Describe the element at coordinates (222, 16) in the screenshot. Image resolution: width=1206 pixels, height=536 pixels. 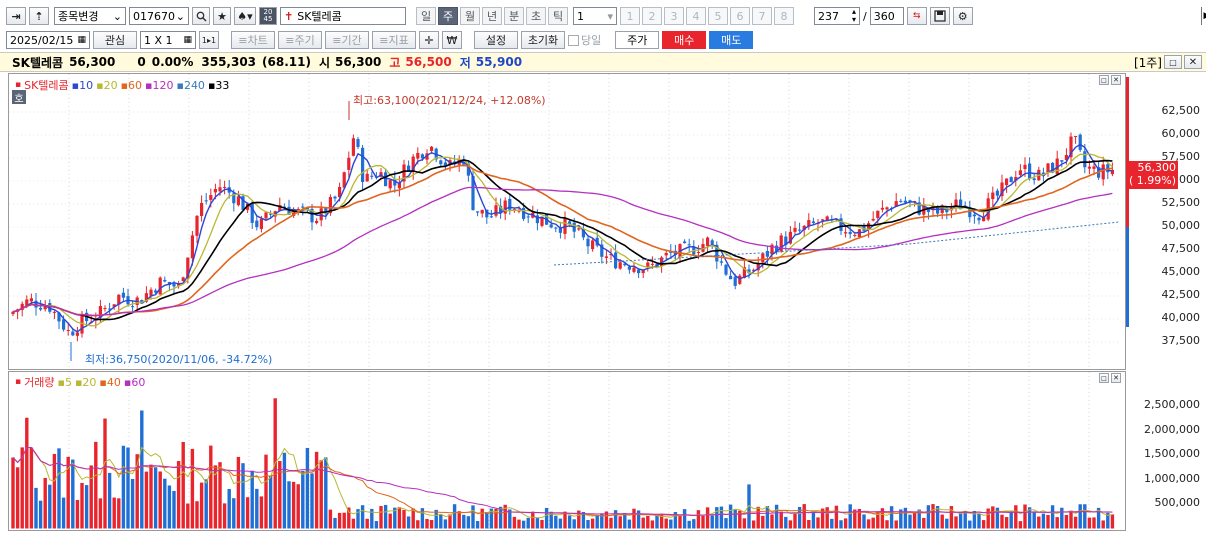
I see `favorite-button: ★` at that location.